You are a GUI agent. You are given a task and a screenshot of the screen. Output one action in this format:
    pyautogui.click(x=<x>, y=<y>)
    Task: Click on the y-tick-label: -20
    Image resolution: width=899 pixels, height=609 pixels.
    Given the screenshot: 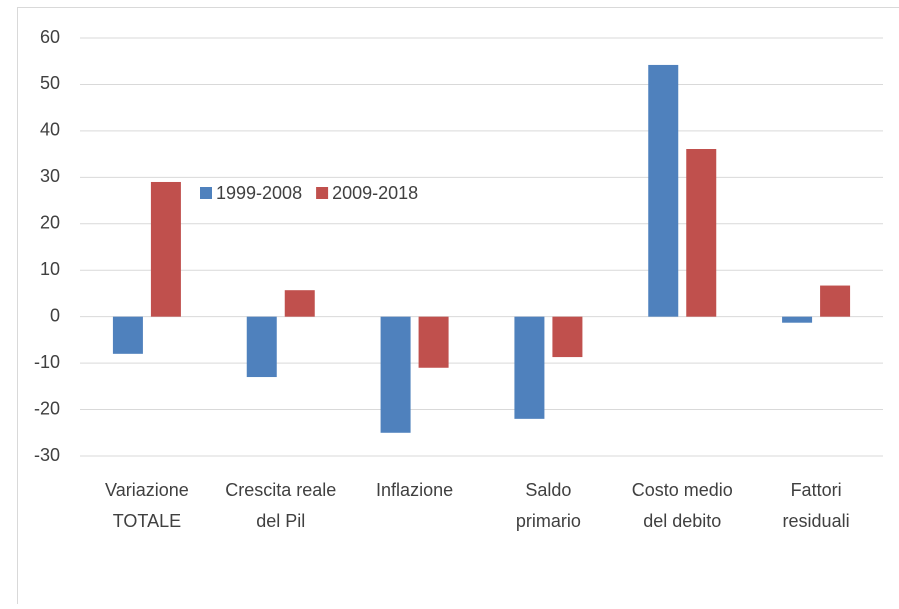 What is the action you would take?
    pyautogui.click(x=47, y=408)
    